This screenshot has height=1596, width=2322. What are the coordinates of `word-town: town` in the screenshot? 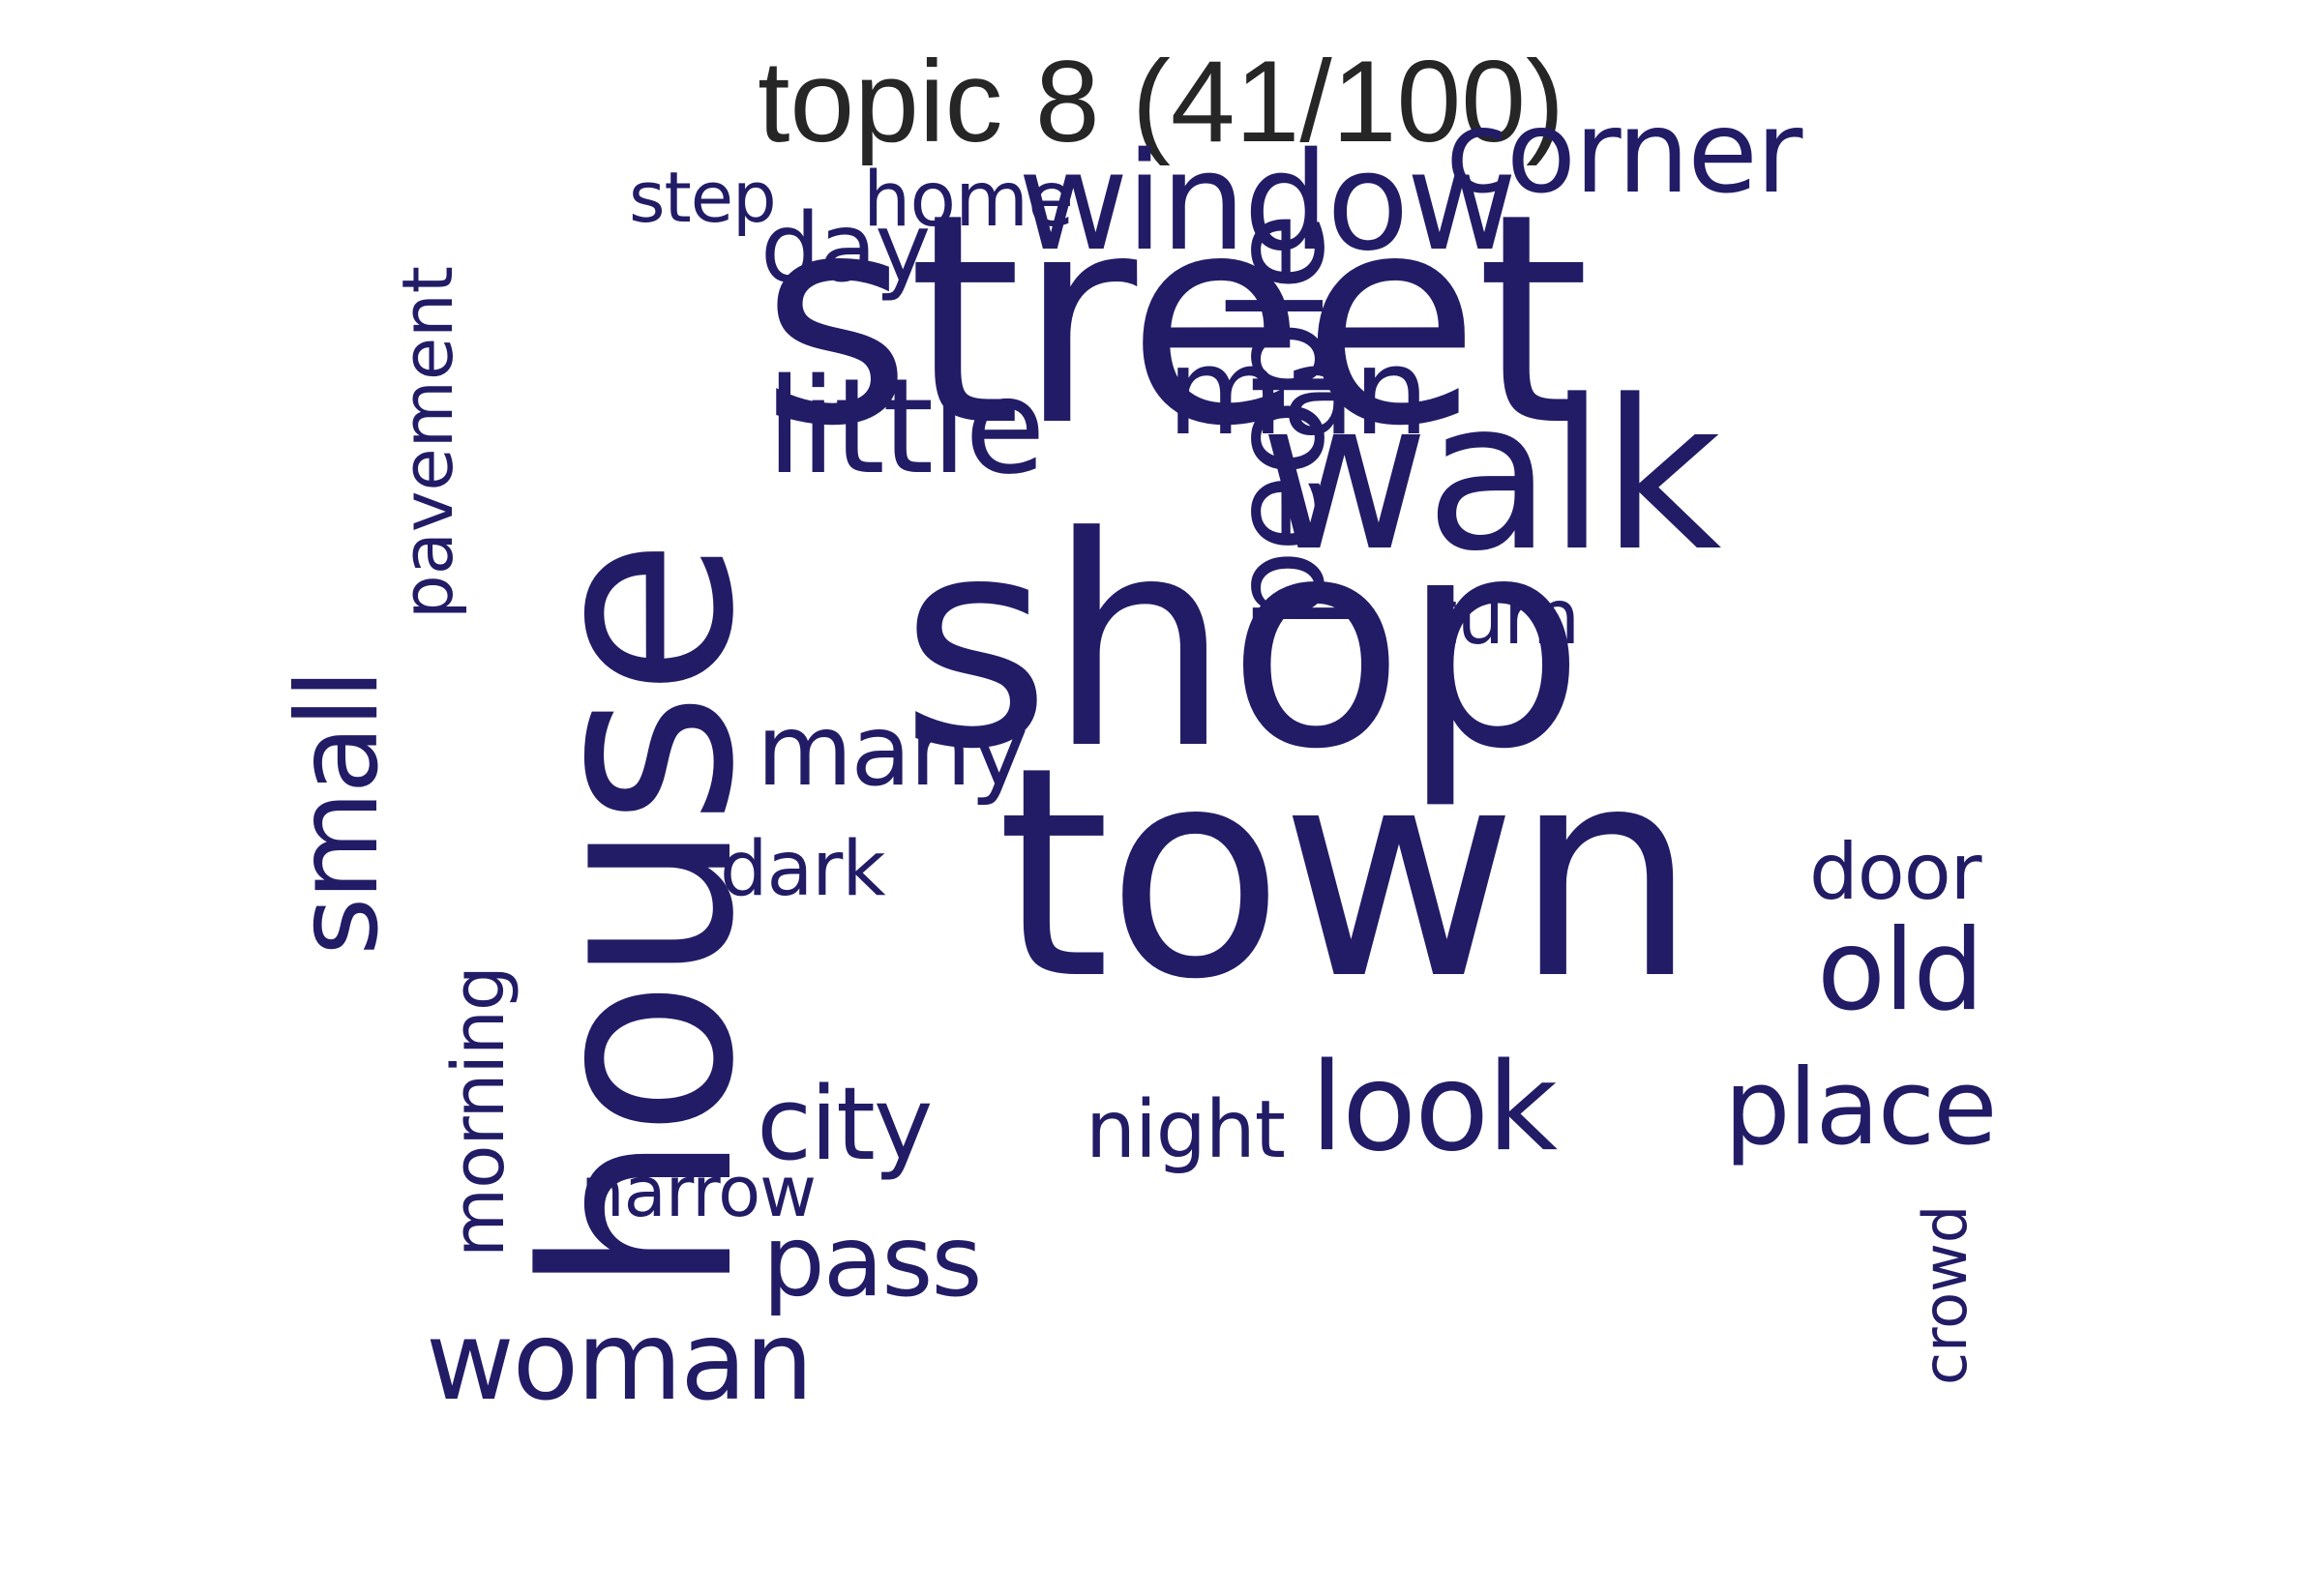 It's located at (1347, 874).